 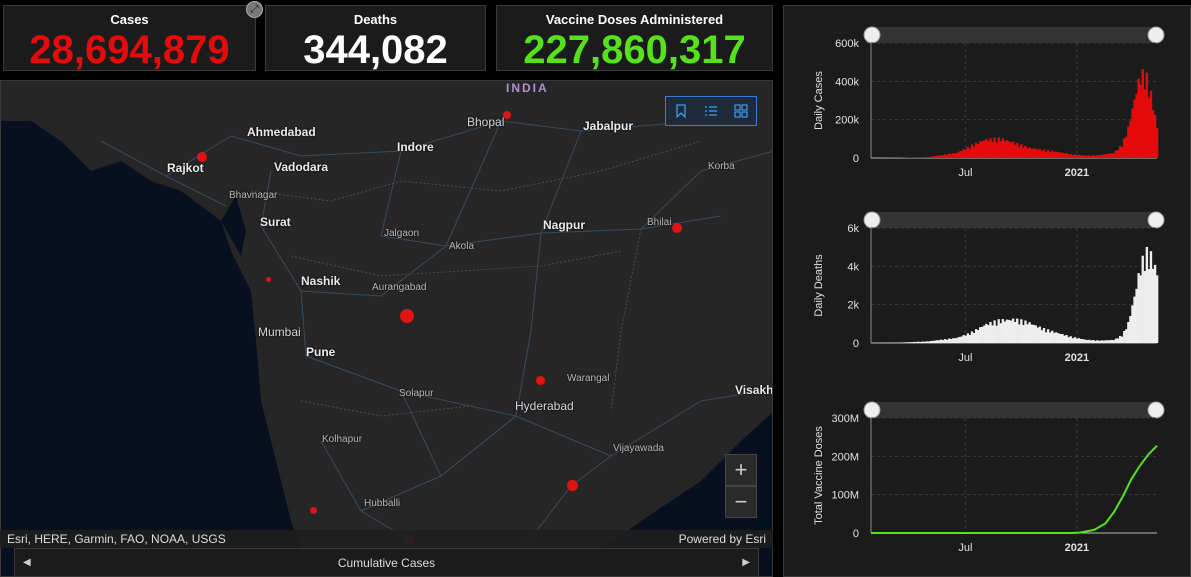 I want to click on map-toolbar, so click(x=711, y=111).